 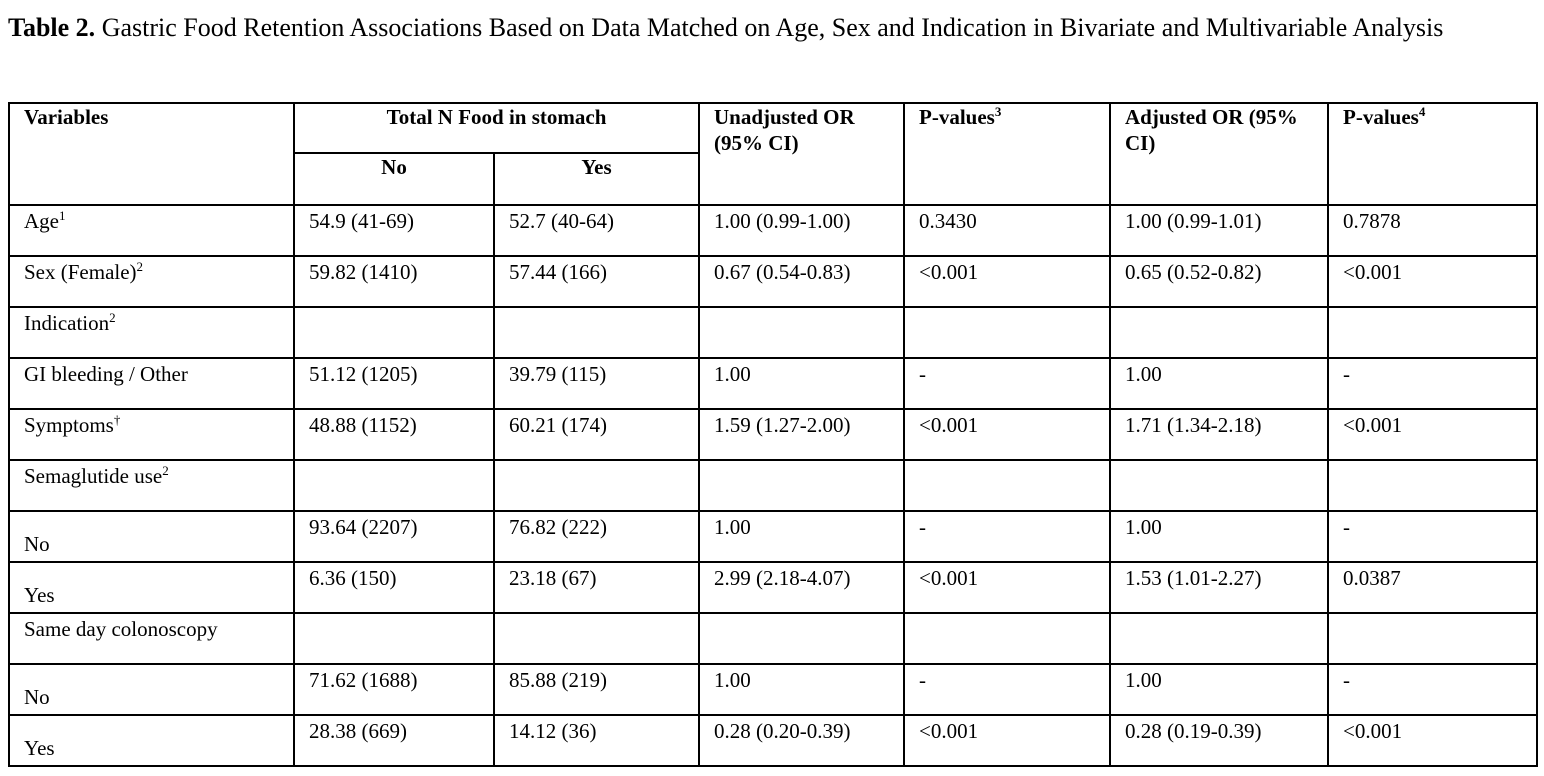 What do you see at coordinates (80, 272) in the screenshot?
I see `variable-label: Sex (Female)` at bounding box center [80, 272].